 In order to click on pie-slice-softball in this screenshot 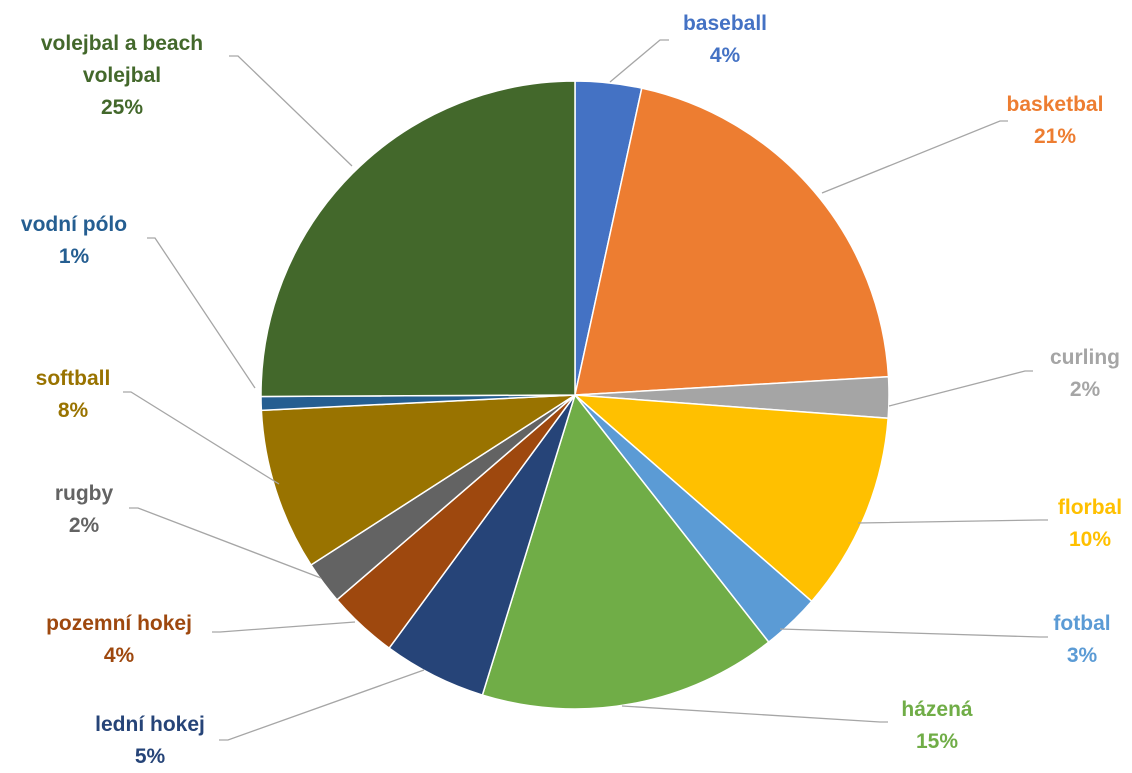, I will do `click(419, 480)`.